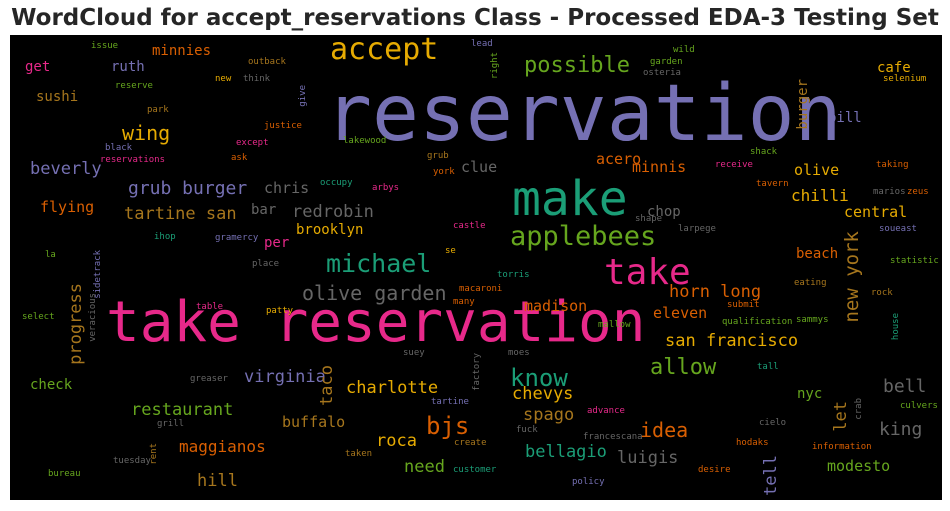 This screenshot has width=950, height=511. I want to click on word-hodaks: hodaks, so click(752, 443).